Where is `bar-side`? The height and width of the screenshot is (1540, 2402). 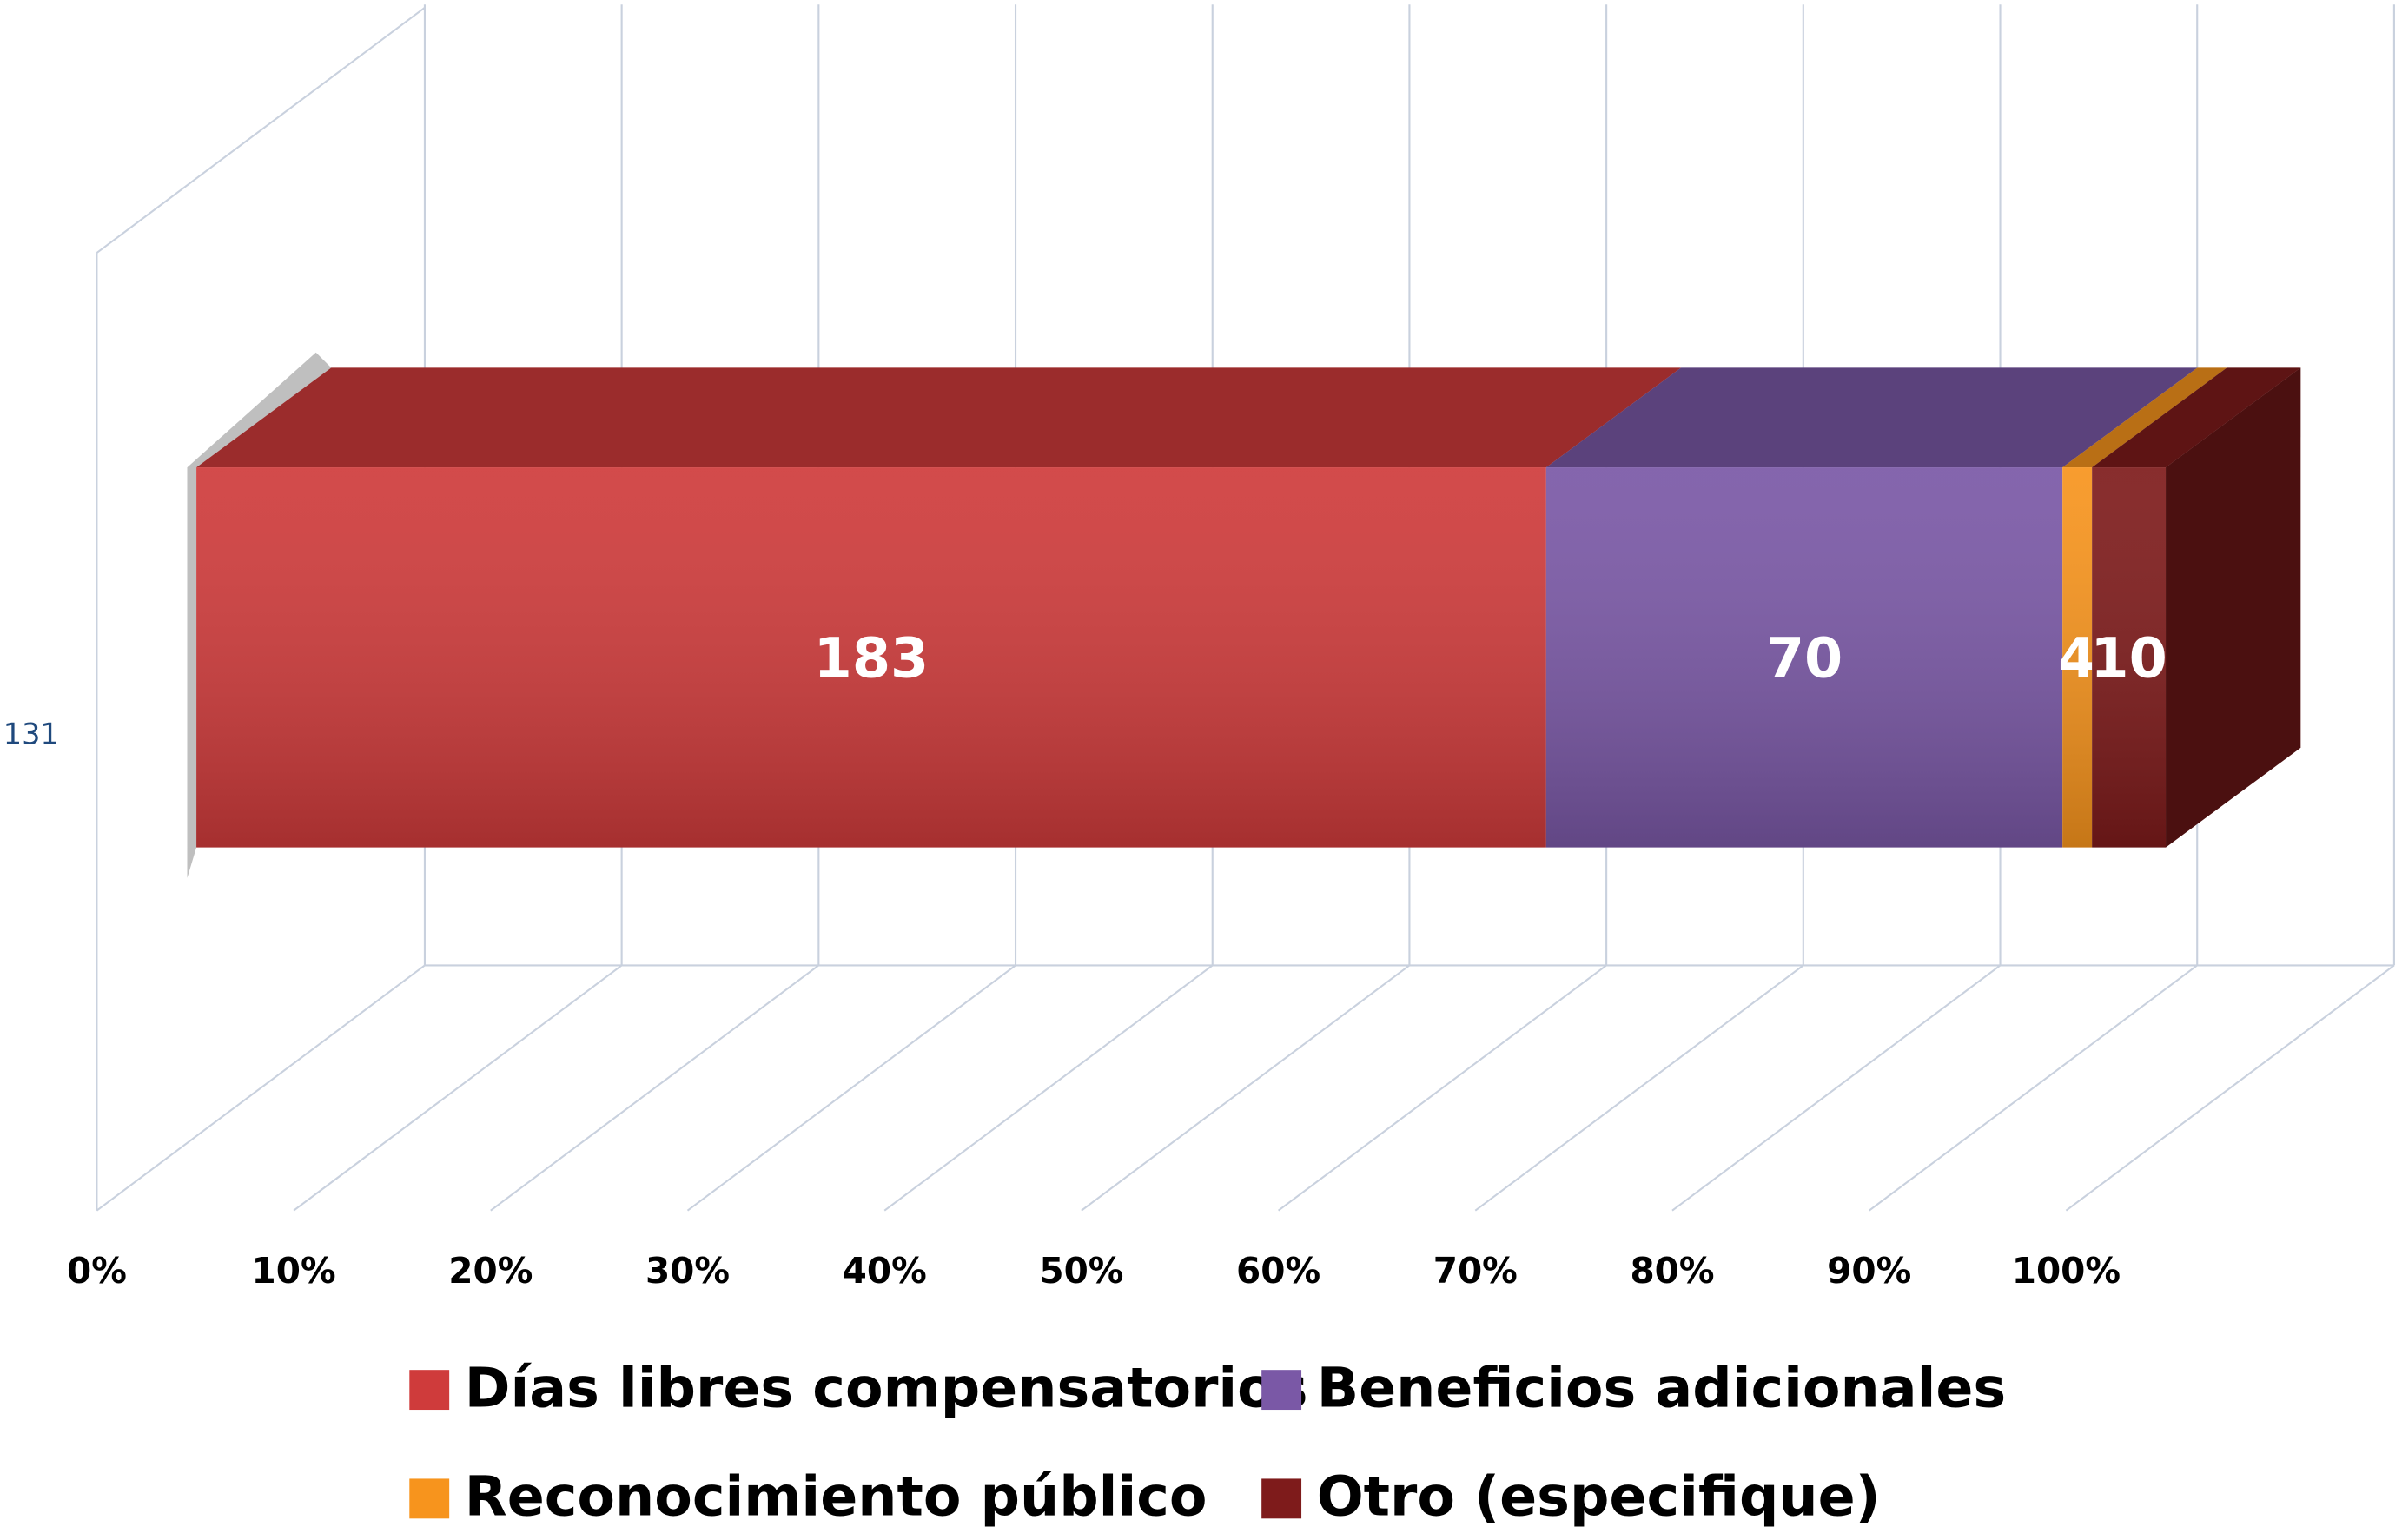
bar-side is located at coordinates (2233, 607).